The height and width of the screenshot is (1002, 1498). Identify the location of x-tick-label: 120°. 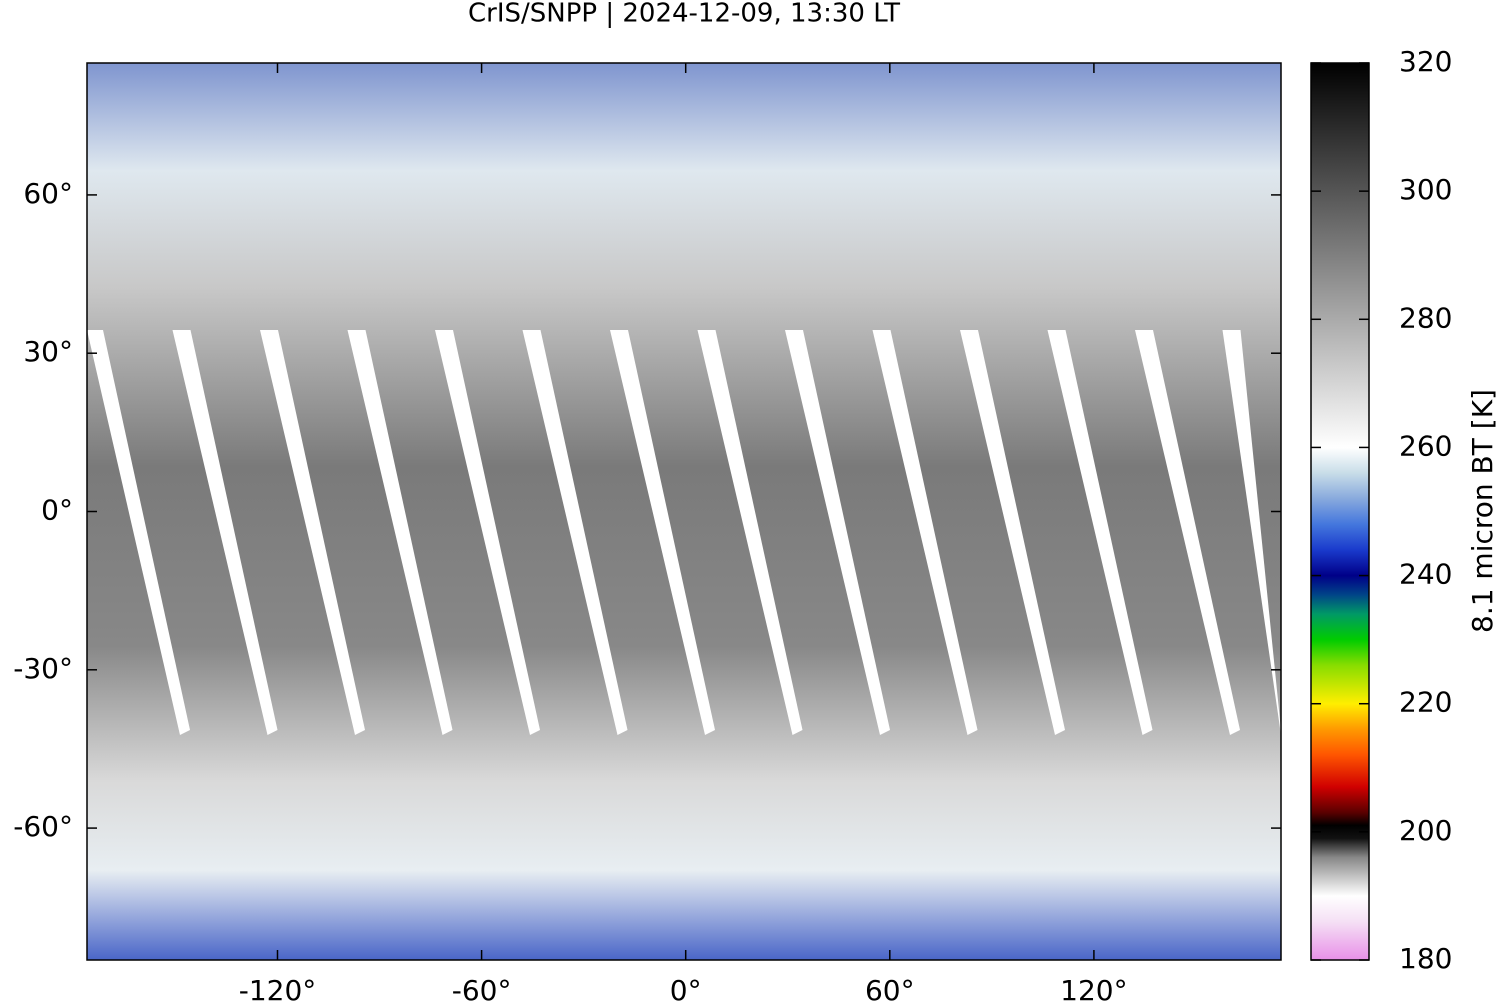
(1093, 988).